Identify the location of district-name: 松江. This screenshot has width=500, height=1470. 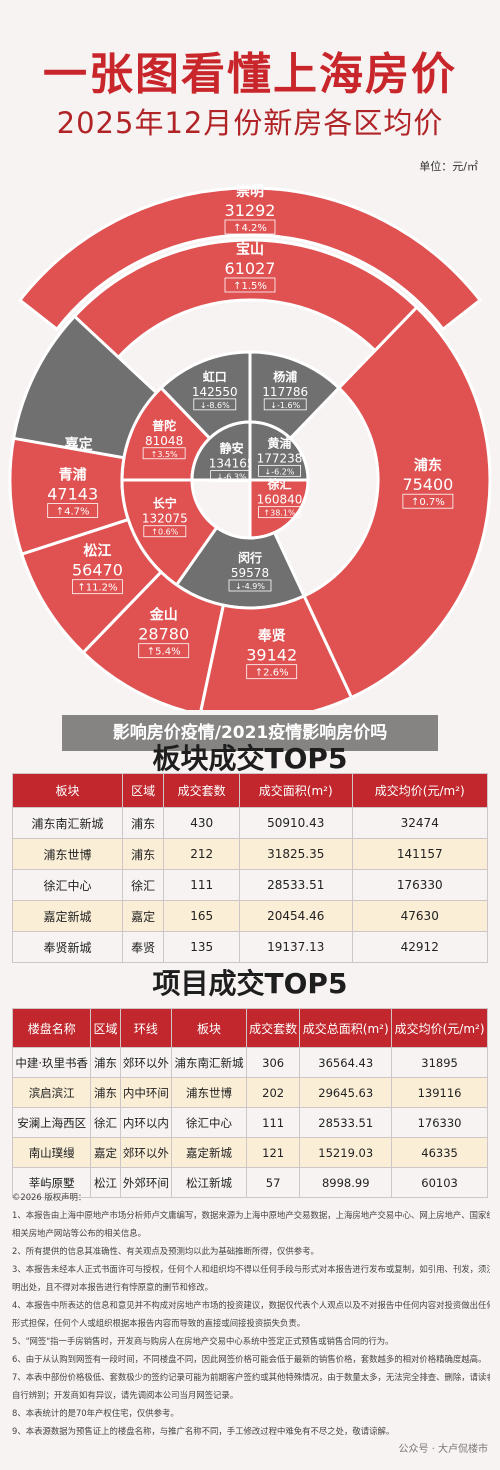
(97, 551).